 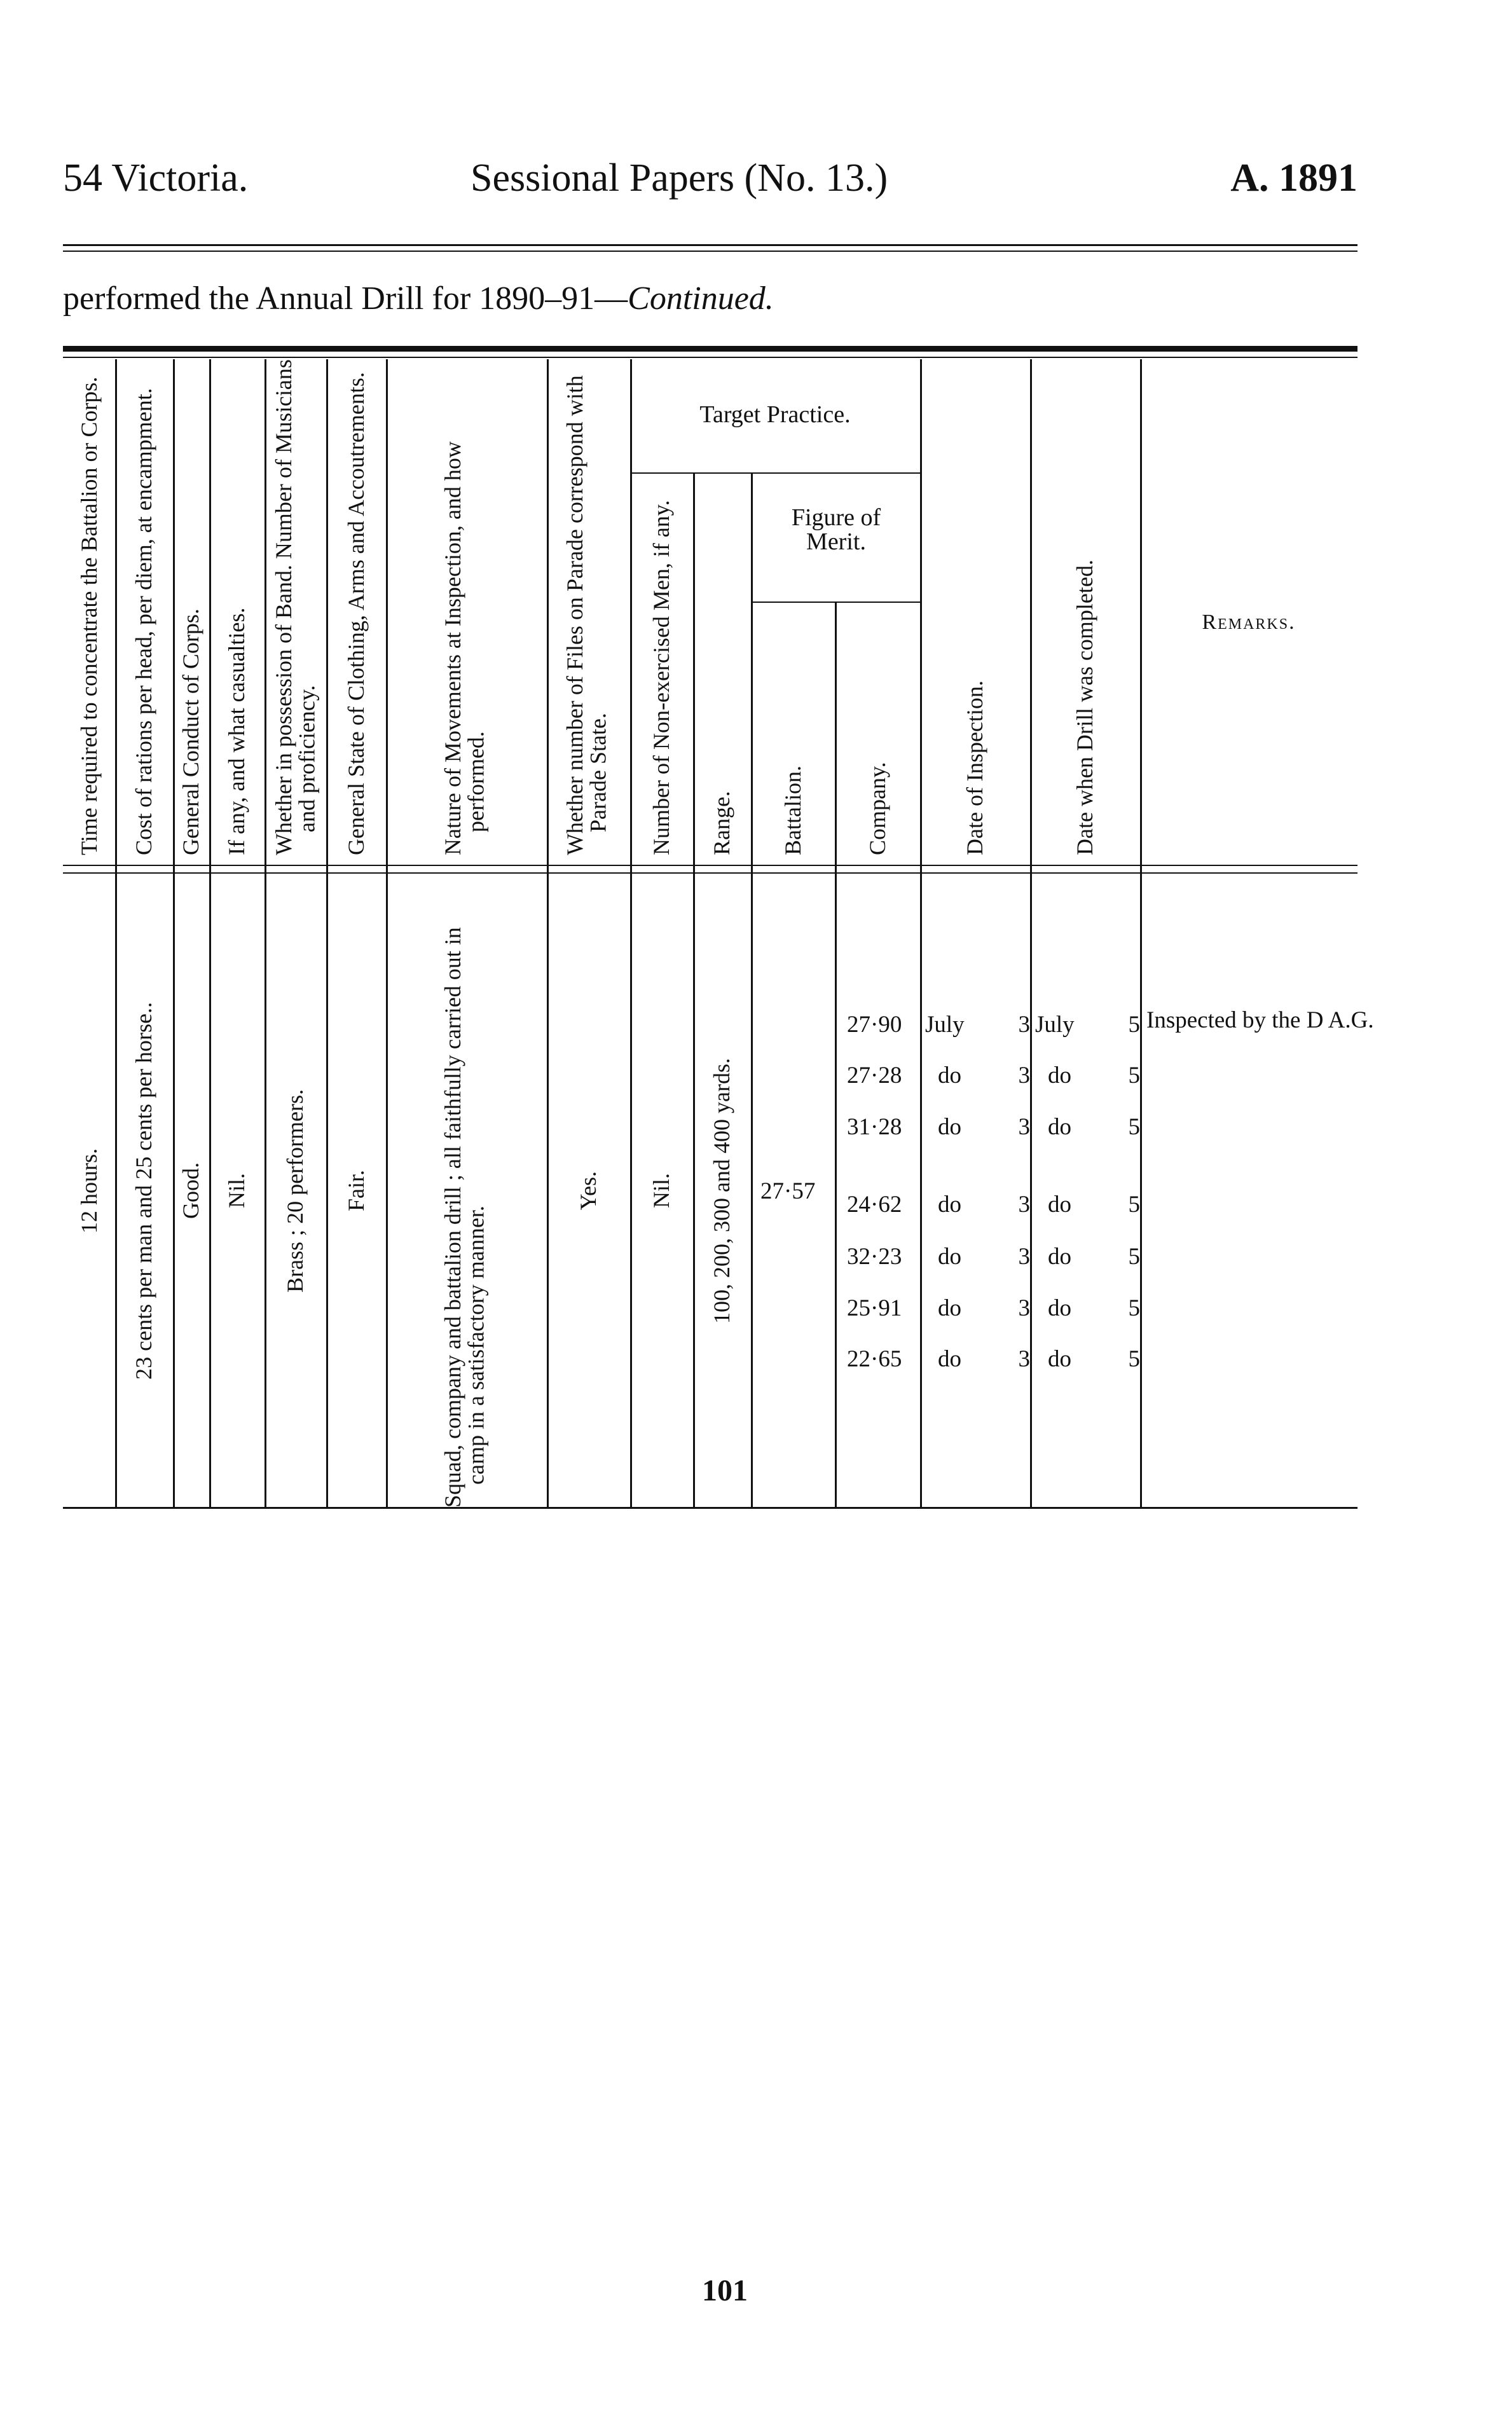 I want to click on company-merit: 27·28, so click(x=874, y=1075).